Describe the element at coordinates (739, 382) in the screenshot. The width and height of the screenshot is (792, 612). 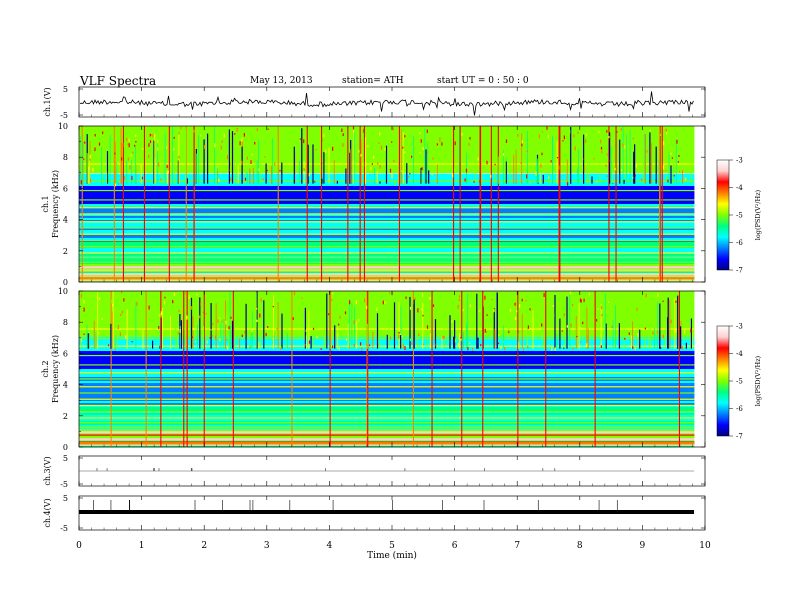
I see `colorbar-tick-label: -5` at that location.